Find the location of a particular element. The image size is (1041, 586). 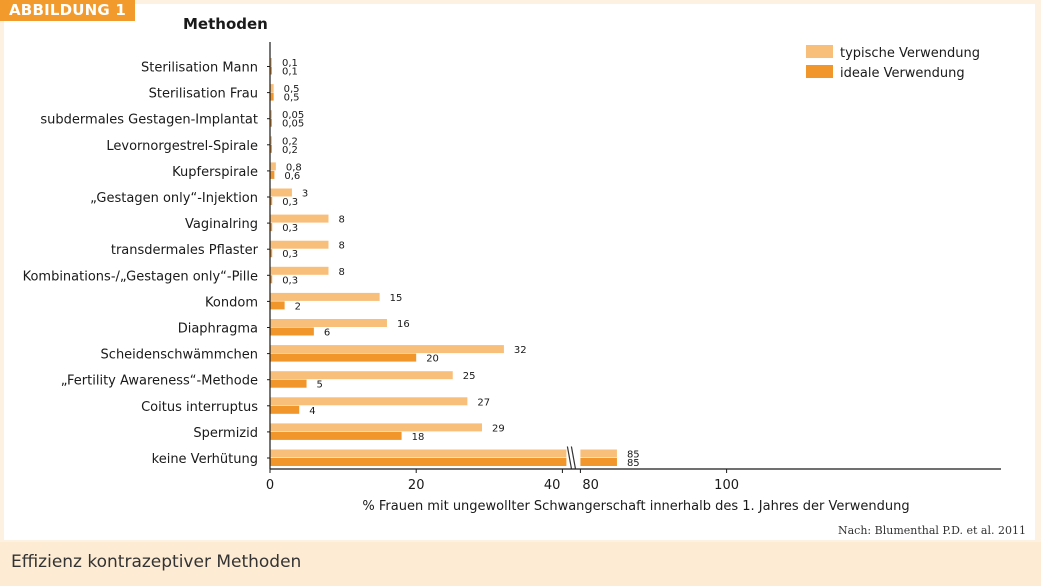

data-label: 2 is located at coordinates (298, 306).